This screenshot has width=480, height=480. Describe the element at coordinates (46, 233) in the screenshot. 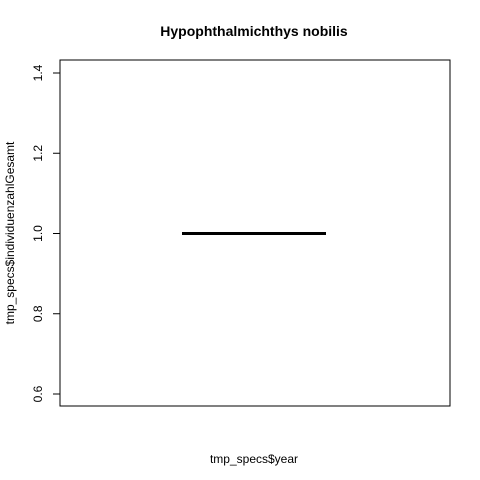

I see `y-axis: 0.6 0.8 1.0 1.2 1.4` at that location.